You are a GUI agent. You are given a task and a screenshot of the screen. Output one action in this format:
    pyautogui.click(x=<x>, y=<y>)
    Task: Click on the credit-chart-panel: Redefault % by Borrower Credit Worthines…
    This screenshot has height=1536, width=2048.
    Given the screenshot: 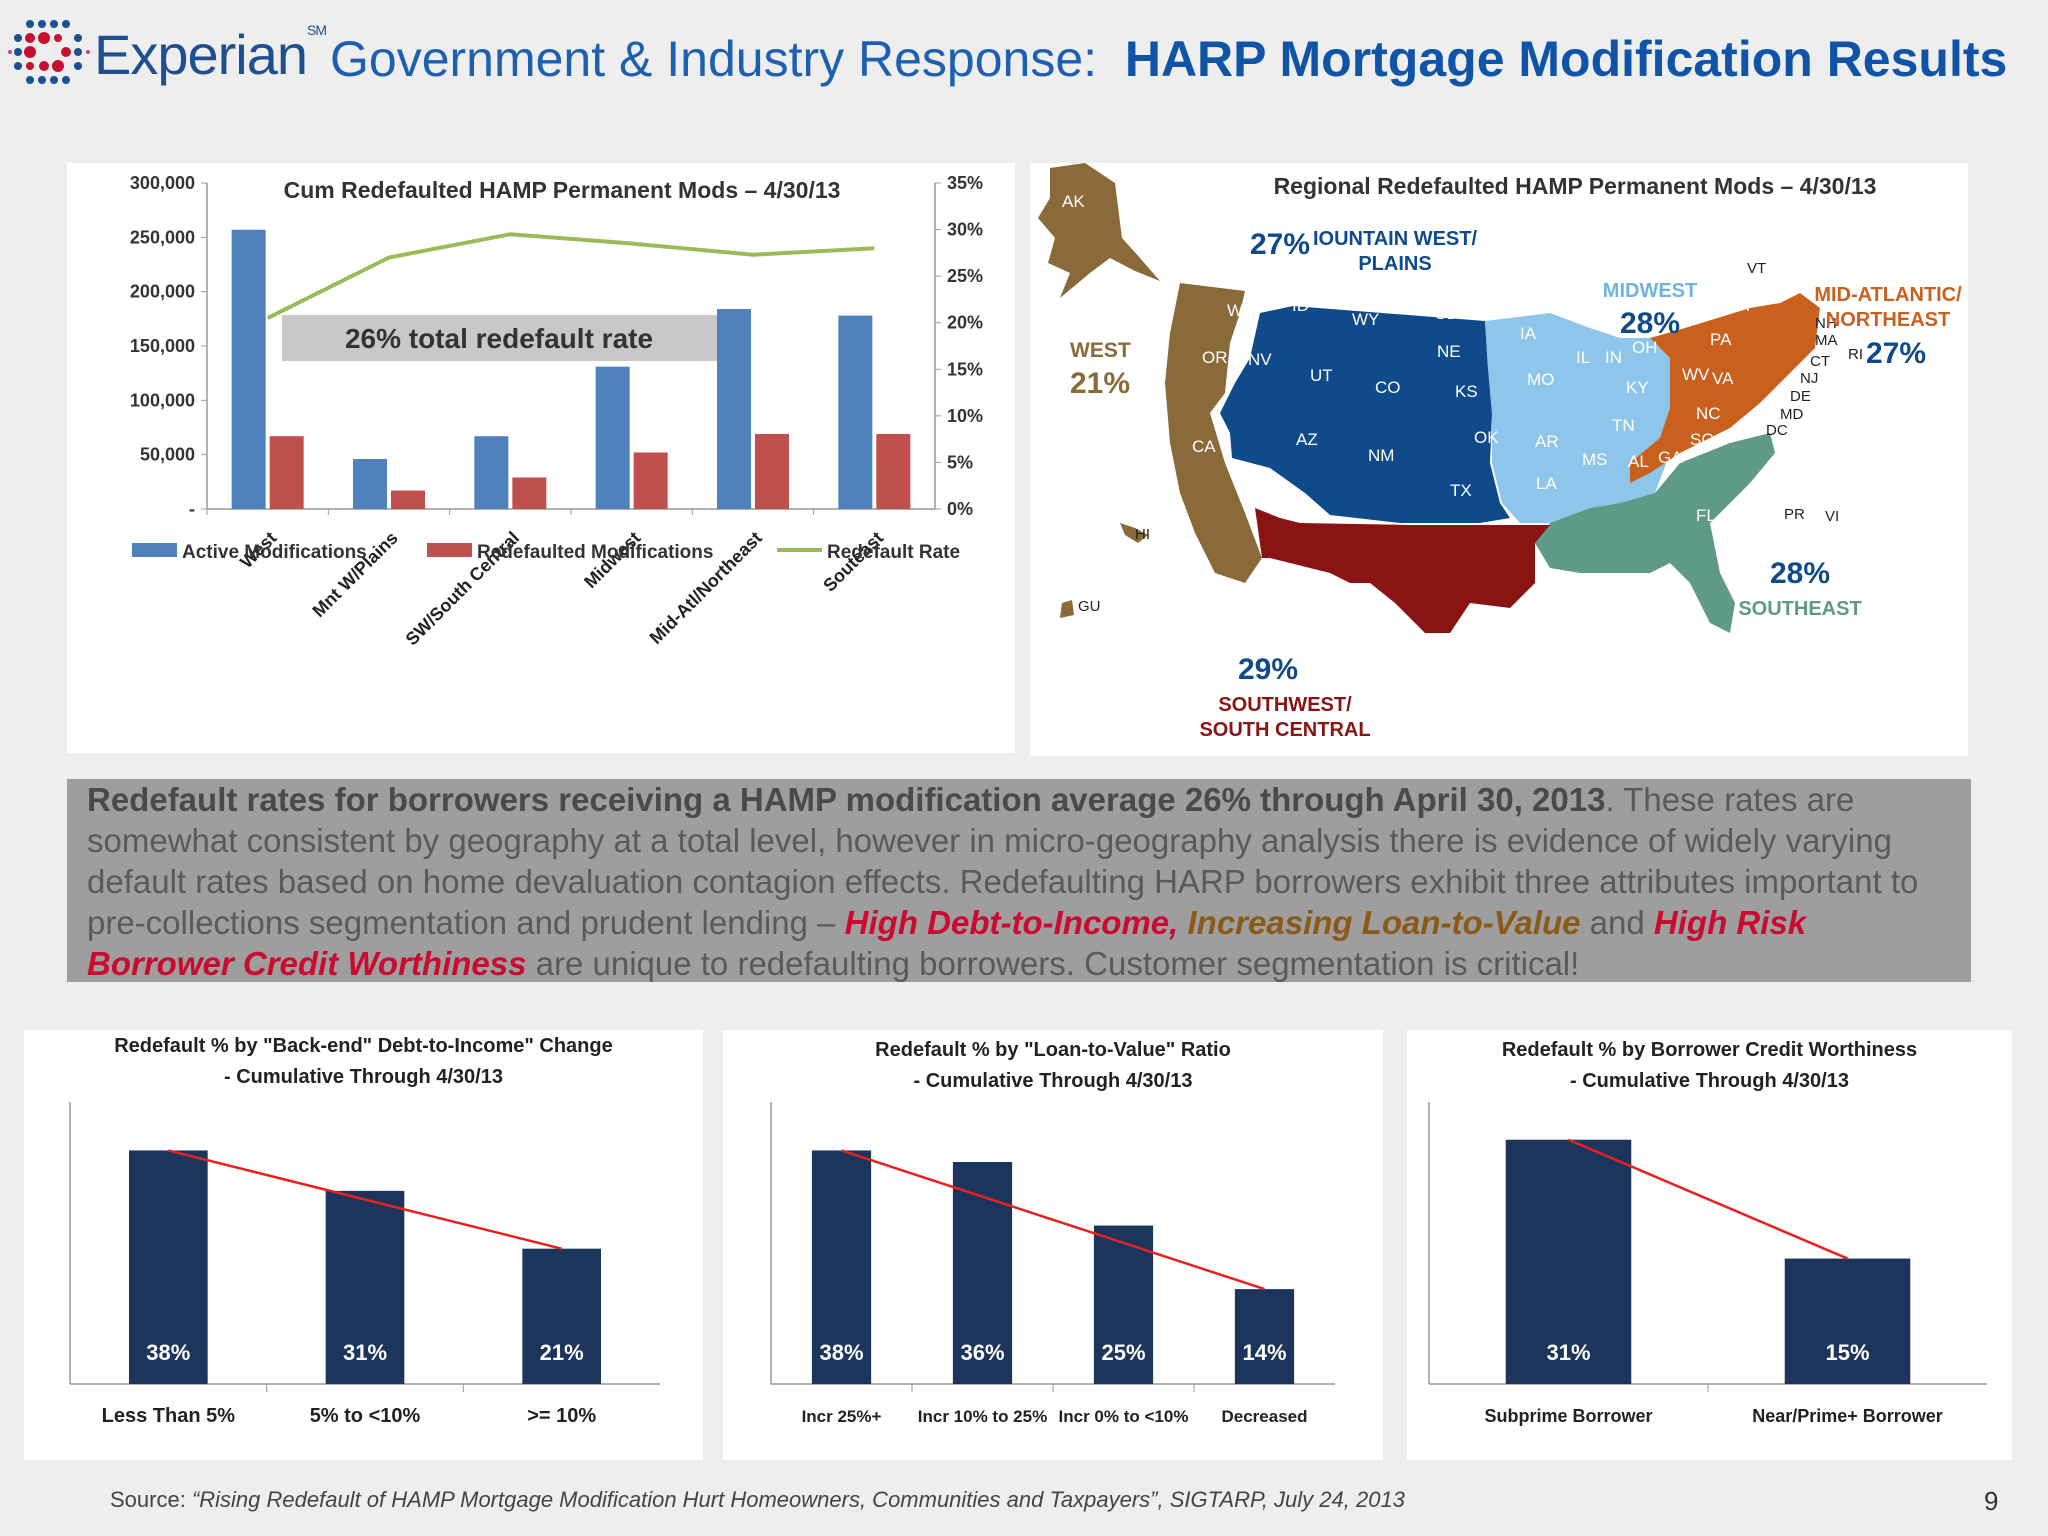 What is the action you would take?
    pyautogui.click(x=1709, y=1245)
    